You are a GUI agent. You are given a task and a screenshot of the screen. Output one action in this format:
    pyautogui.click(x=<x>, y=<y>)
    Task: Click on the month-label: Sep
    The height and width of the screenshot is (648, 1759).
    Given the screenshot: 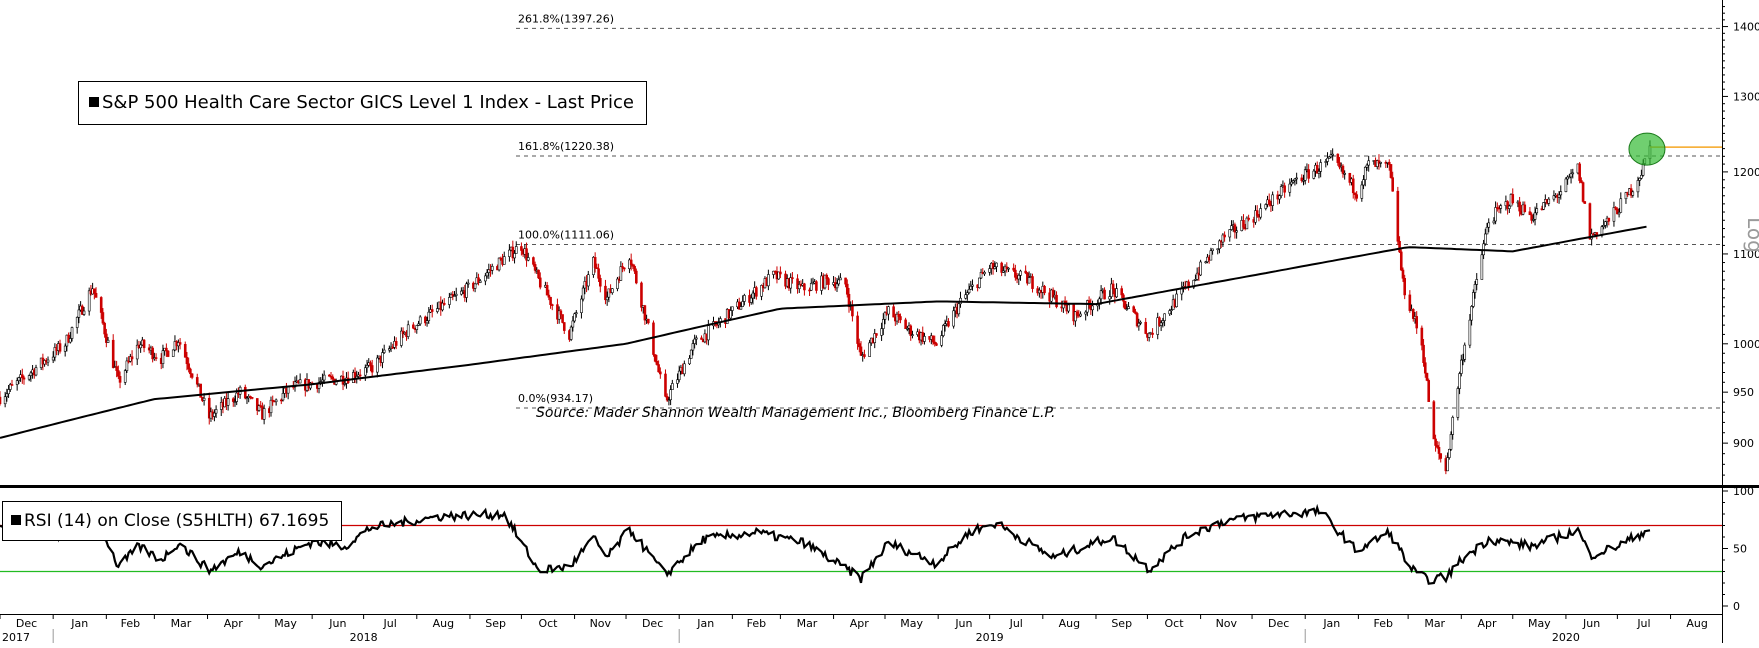 What is the action you would take?
    pyautogui.click(x=1121, y=623)
    